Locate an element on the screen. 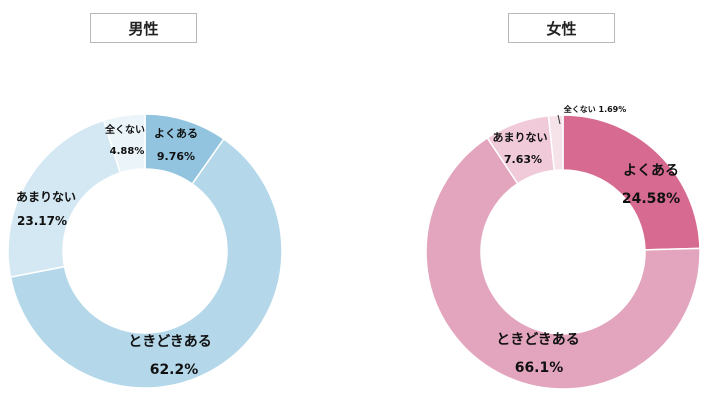  male-label-3-name: あまりない is located at coordinates (46, 197).